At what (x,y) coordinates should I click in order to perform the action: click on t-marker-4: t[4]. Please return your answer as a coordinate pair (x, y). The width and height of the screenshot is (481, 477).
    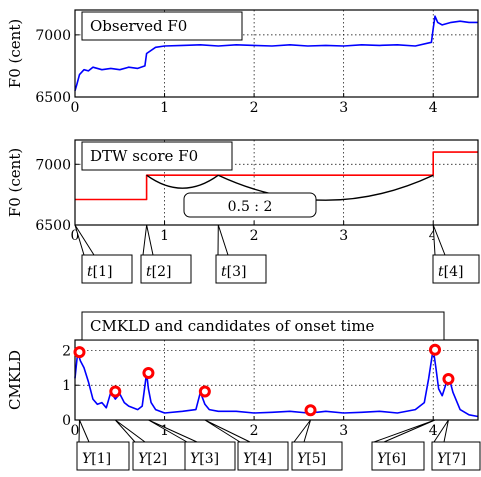
    Looking at the image, I should click on (456, 254).